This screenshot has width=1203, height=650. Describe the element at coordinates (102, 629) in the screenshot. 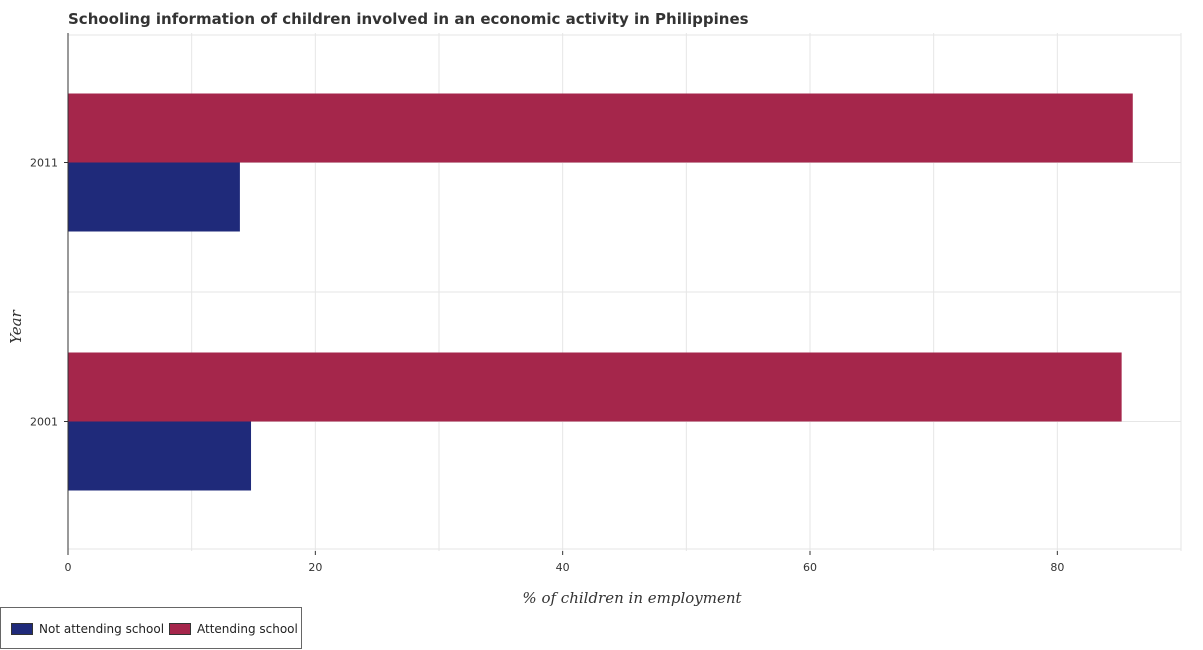

I see `legend-label-not-attending: Not attending school` at that location.